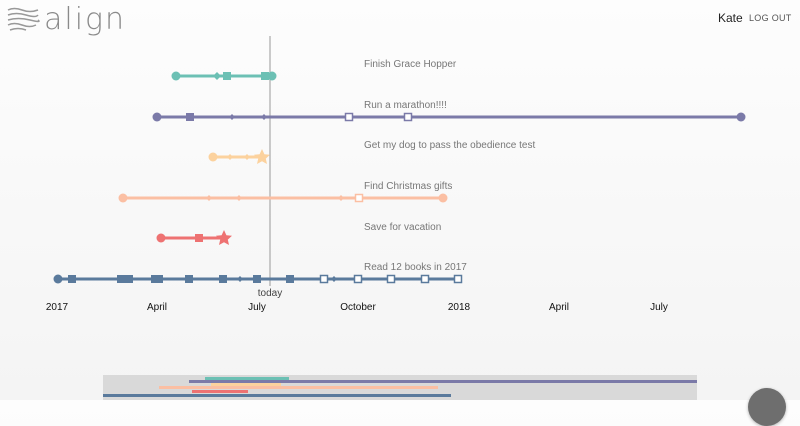 The height and width of the screenshot is (426, 800). Describe the element at coordinates (85, 19) in the screenshot. I see `logo-text: align` at that location.